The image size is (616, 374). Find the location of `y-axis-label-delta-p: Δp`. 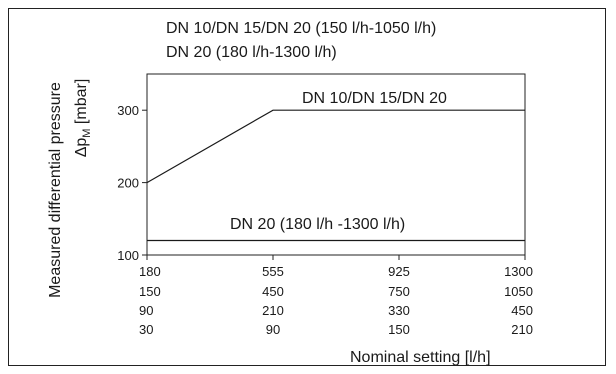

y-axis-label-delta-p: Δp is located at coordinates (81, 148).